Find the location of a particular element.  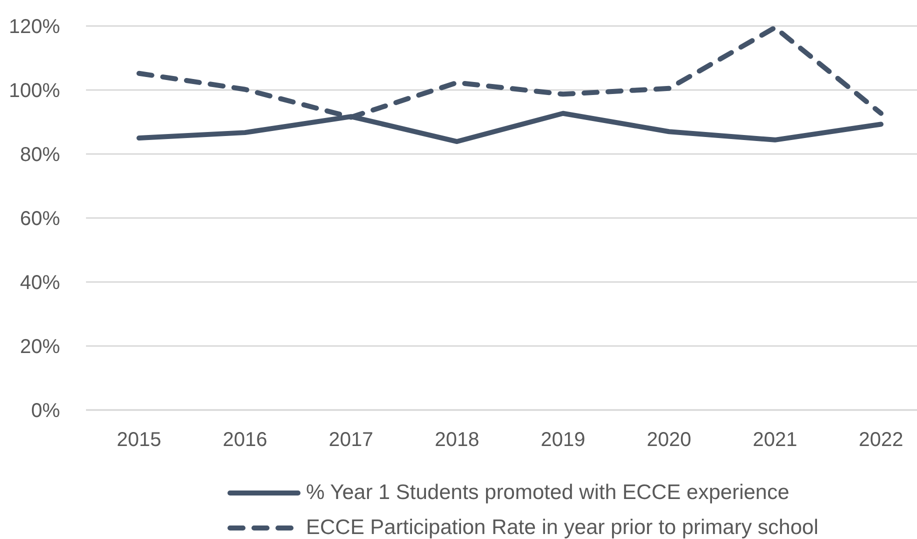

x-tick-label: 2019 is located at coordinates (563, 440).